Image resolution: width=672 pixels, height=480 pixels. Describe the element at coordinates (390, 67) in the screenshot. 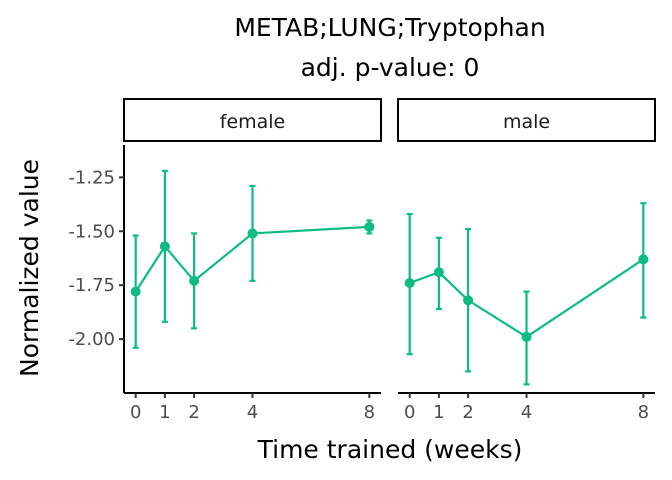

I see `chart-subtitle: adj. p-value: 0` at that location.